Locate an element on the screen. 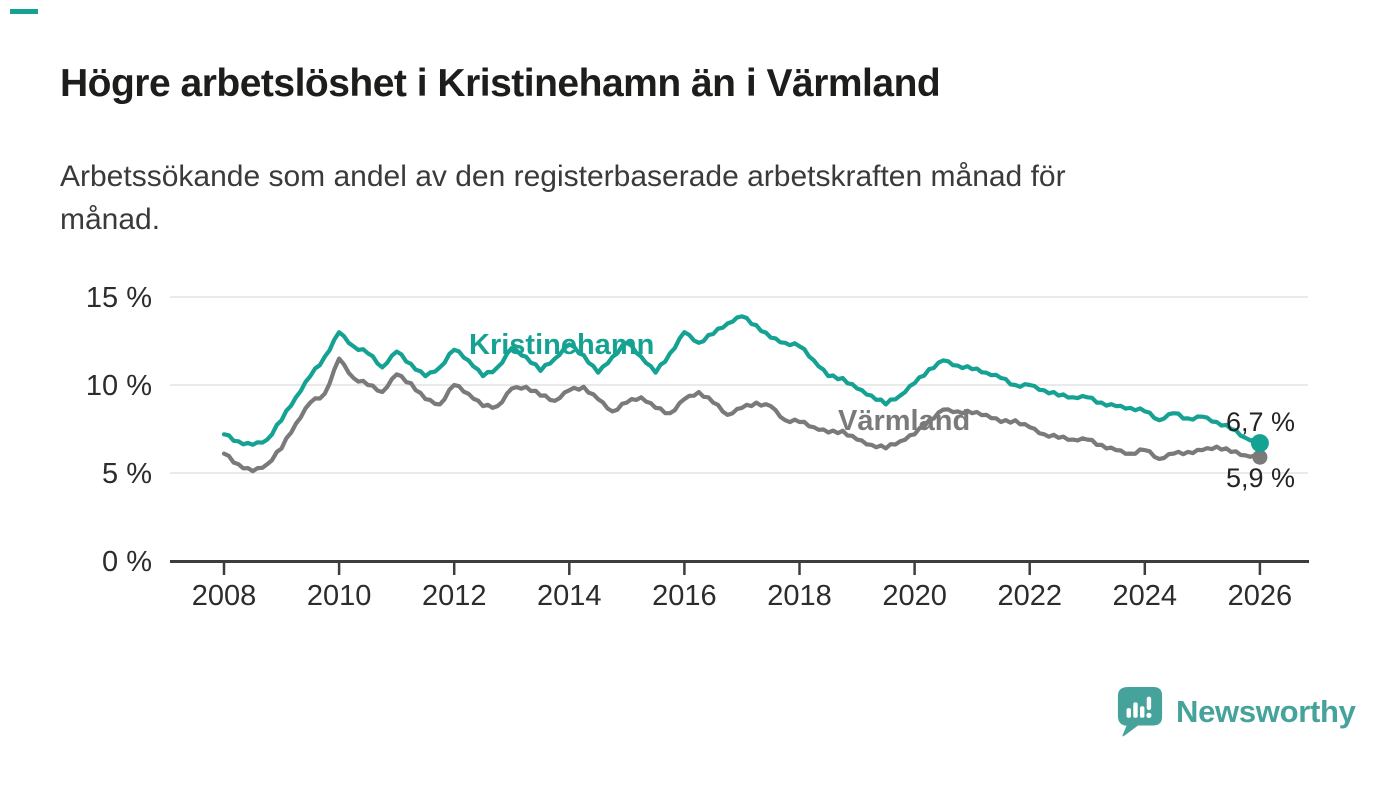 This screenshot has width=1400, height=794. bar-medium is located at coordinates (1142, 712).